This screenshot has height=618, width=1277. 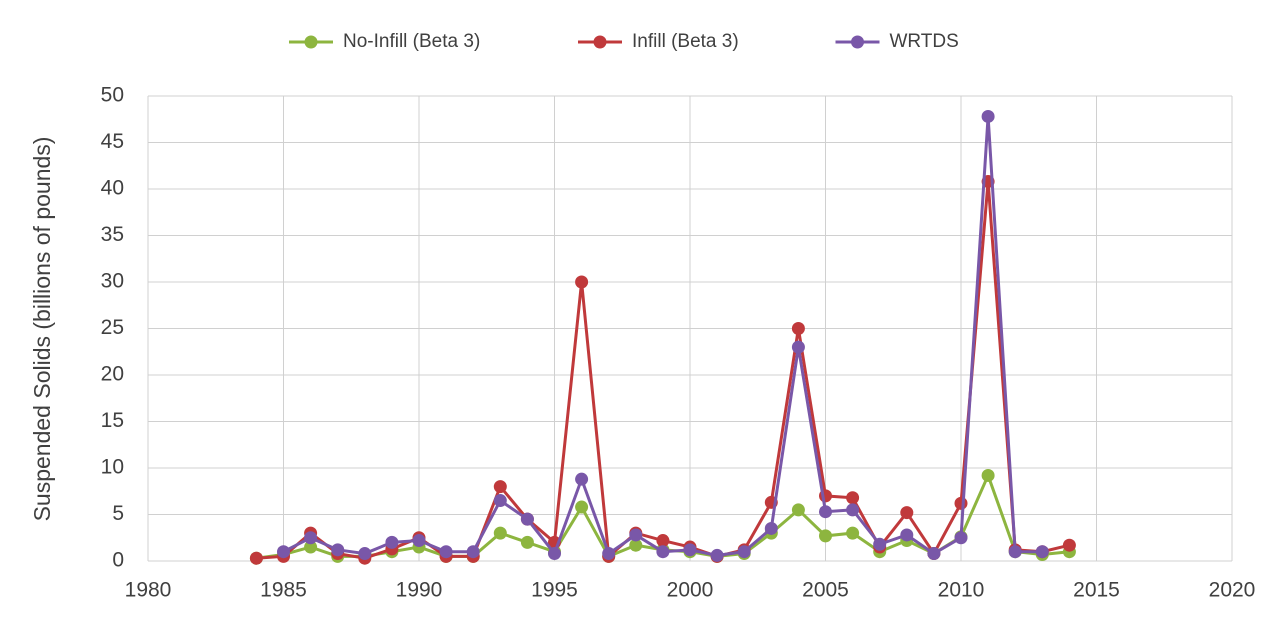 I want to click on y-tick-label: 5, so click(x=118, y=513).